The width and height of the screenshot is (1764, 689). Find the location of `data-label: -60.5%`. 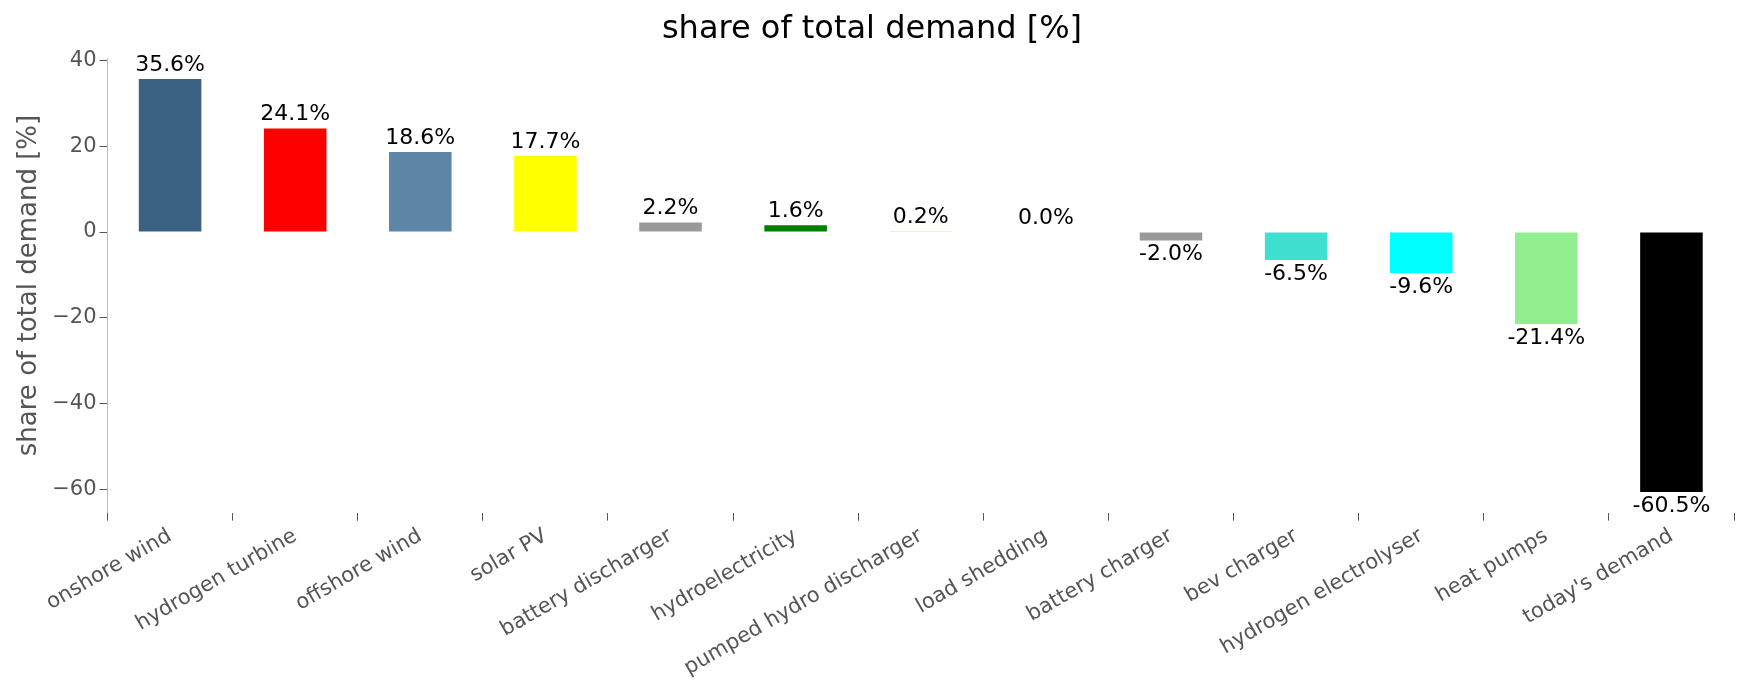

data-label: -60.5% is located at coordinates (1671, 504).